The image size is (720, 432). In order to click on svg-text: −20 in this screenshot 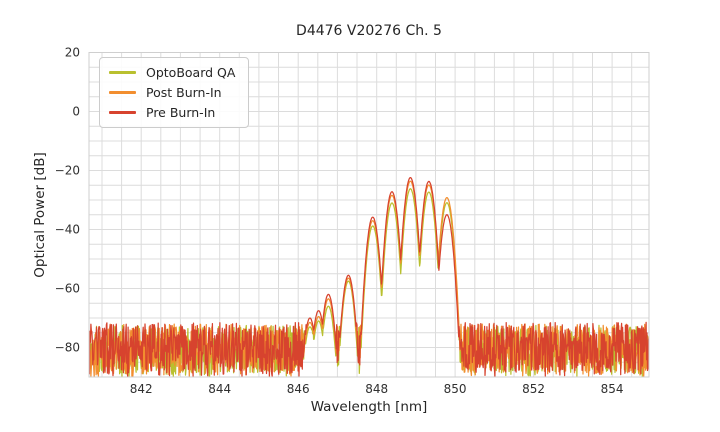, I will do `click(67, 171)`.